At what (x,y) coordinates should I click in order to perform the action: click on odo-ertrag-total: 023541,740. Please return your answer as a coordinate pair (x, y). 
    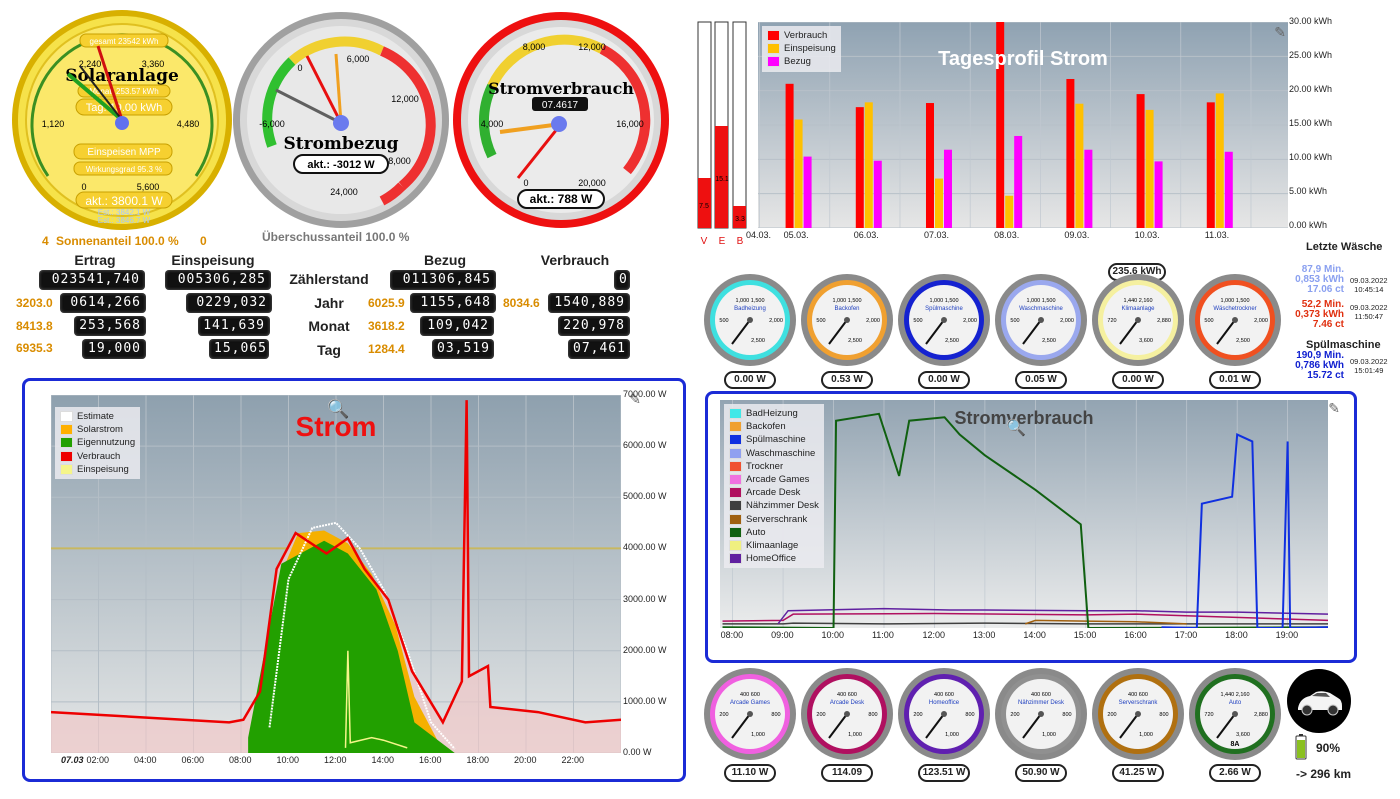
    Looking at the image, I should click on (92, 280).